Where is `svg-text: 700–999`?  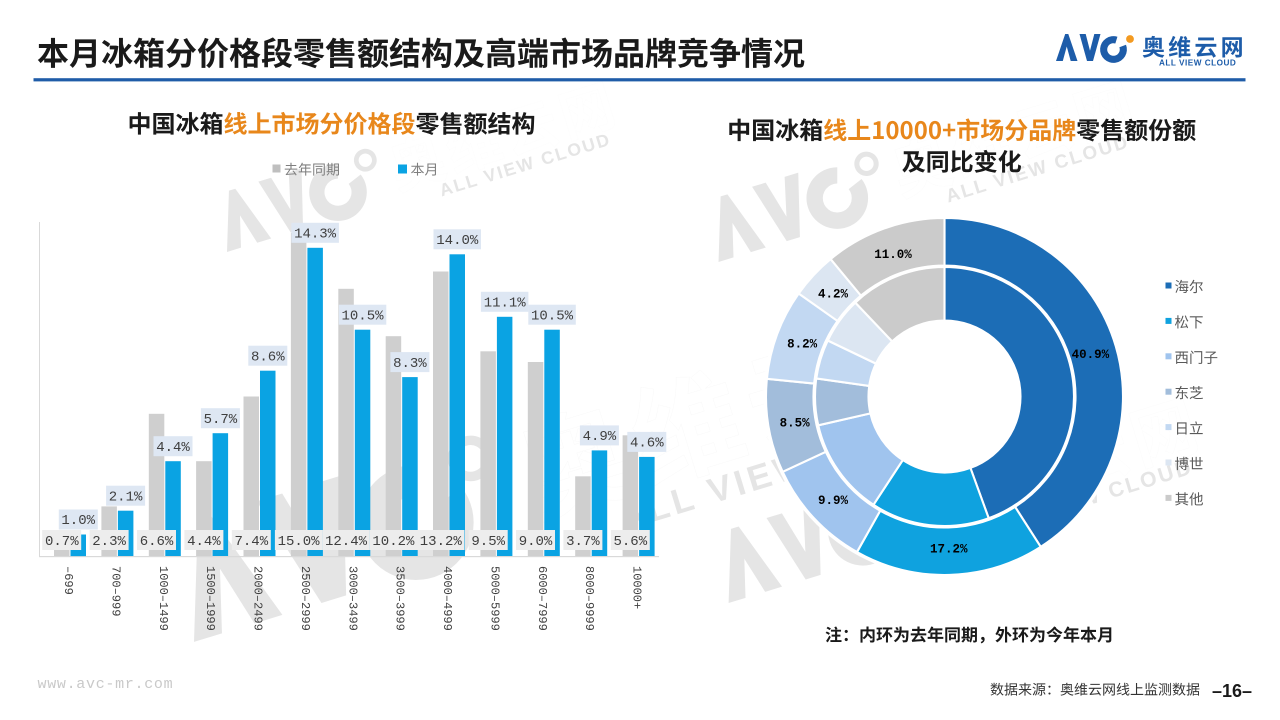 svg-text: 700–999 is located at coordinates (115, 591).